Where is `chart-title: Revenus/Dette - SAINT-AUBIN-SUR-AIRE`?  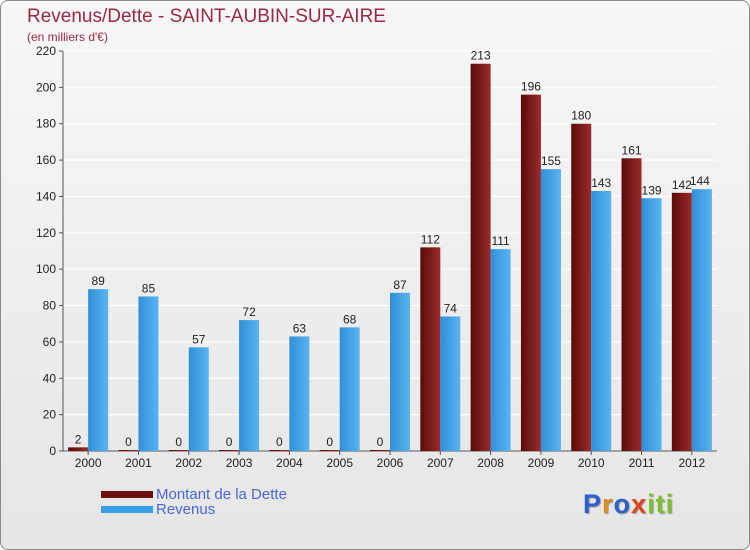 chart-title: Revenus/Dette - SAINT-AUBIN-SUR-AIRE is located at coordinates (206, 16).